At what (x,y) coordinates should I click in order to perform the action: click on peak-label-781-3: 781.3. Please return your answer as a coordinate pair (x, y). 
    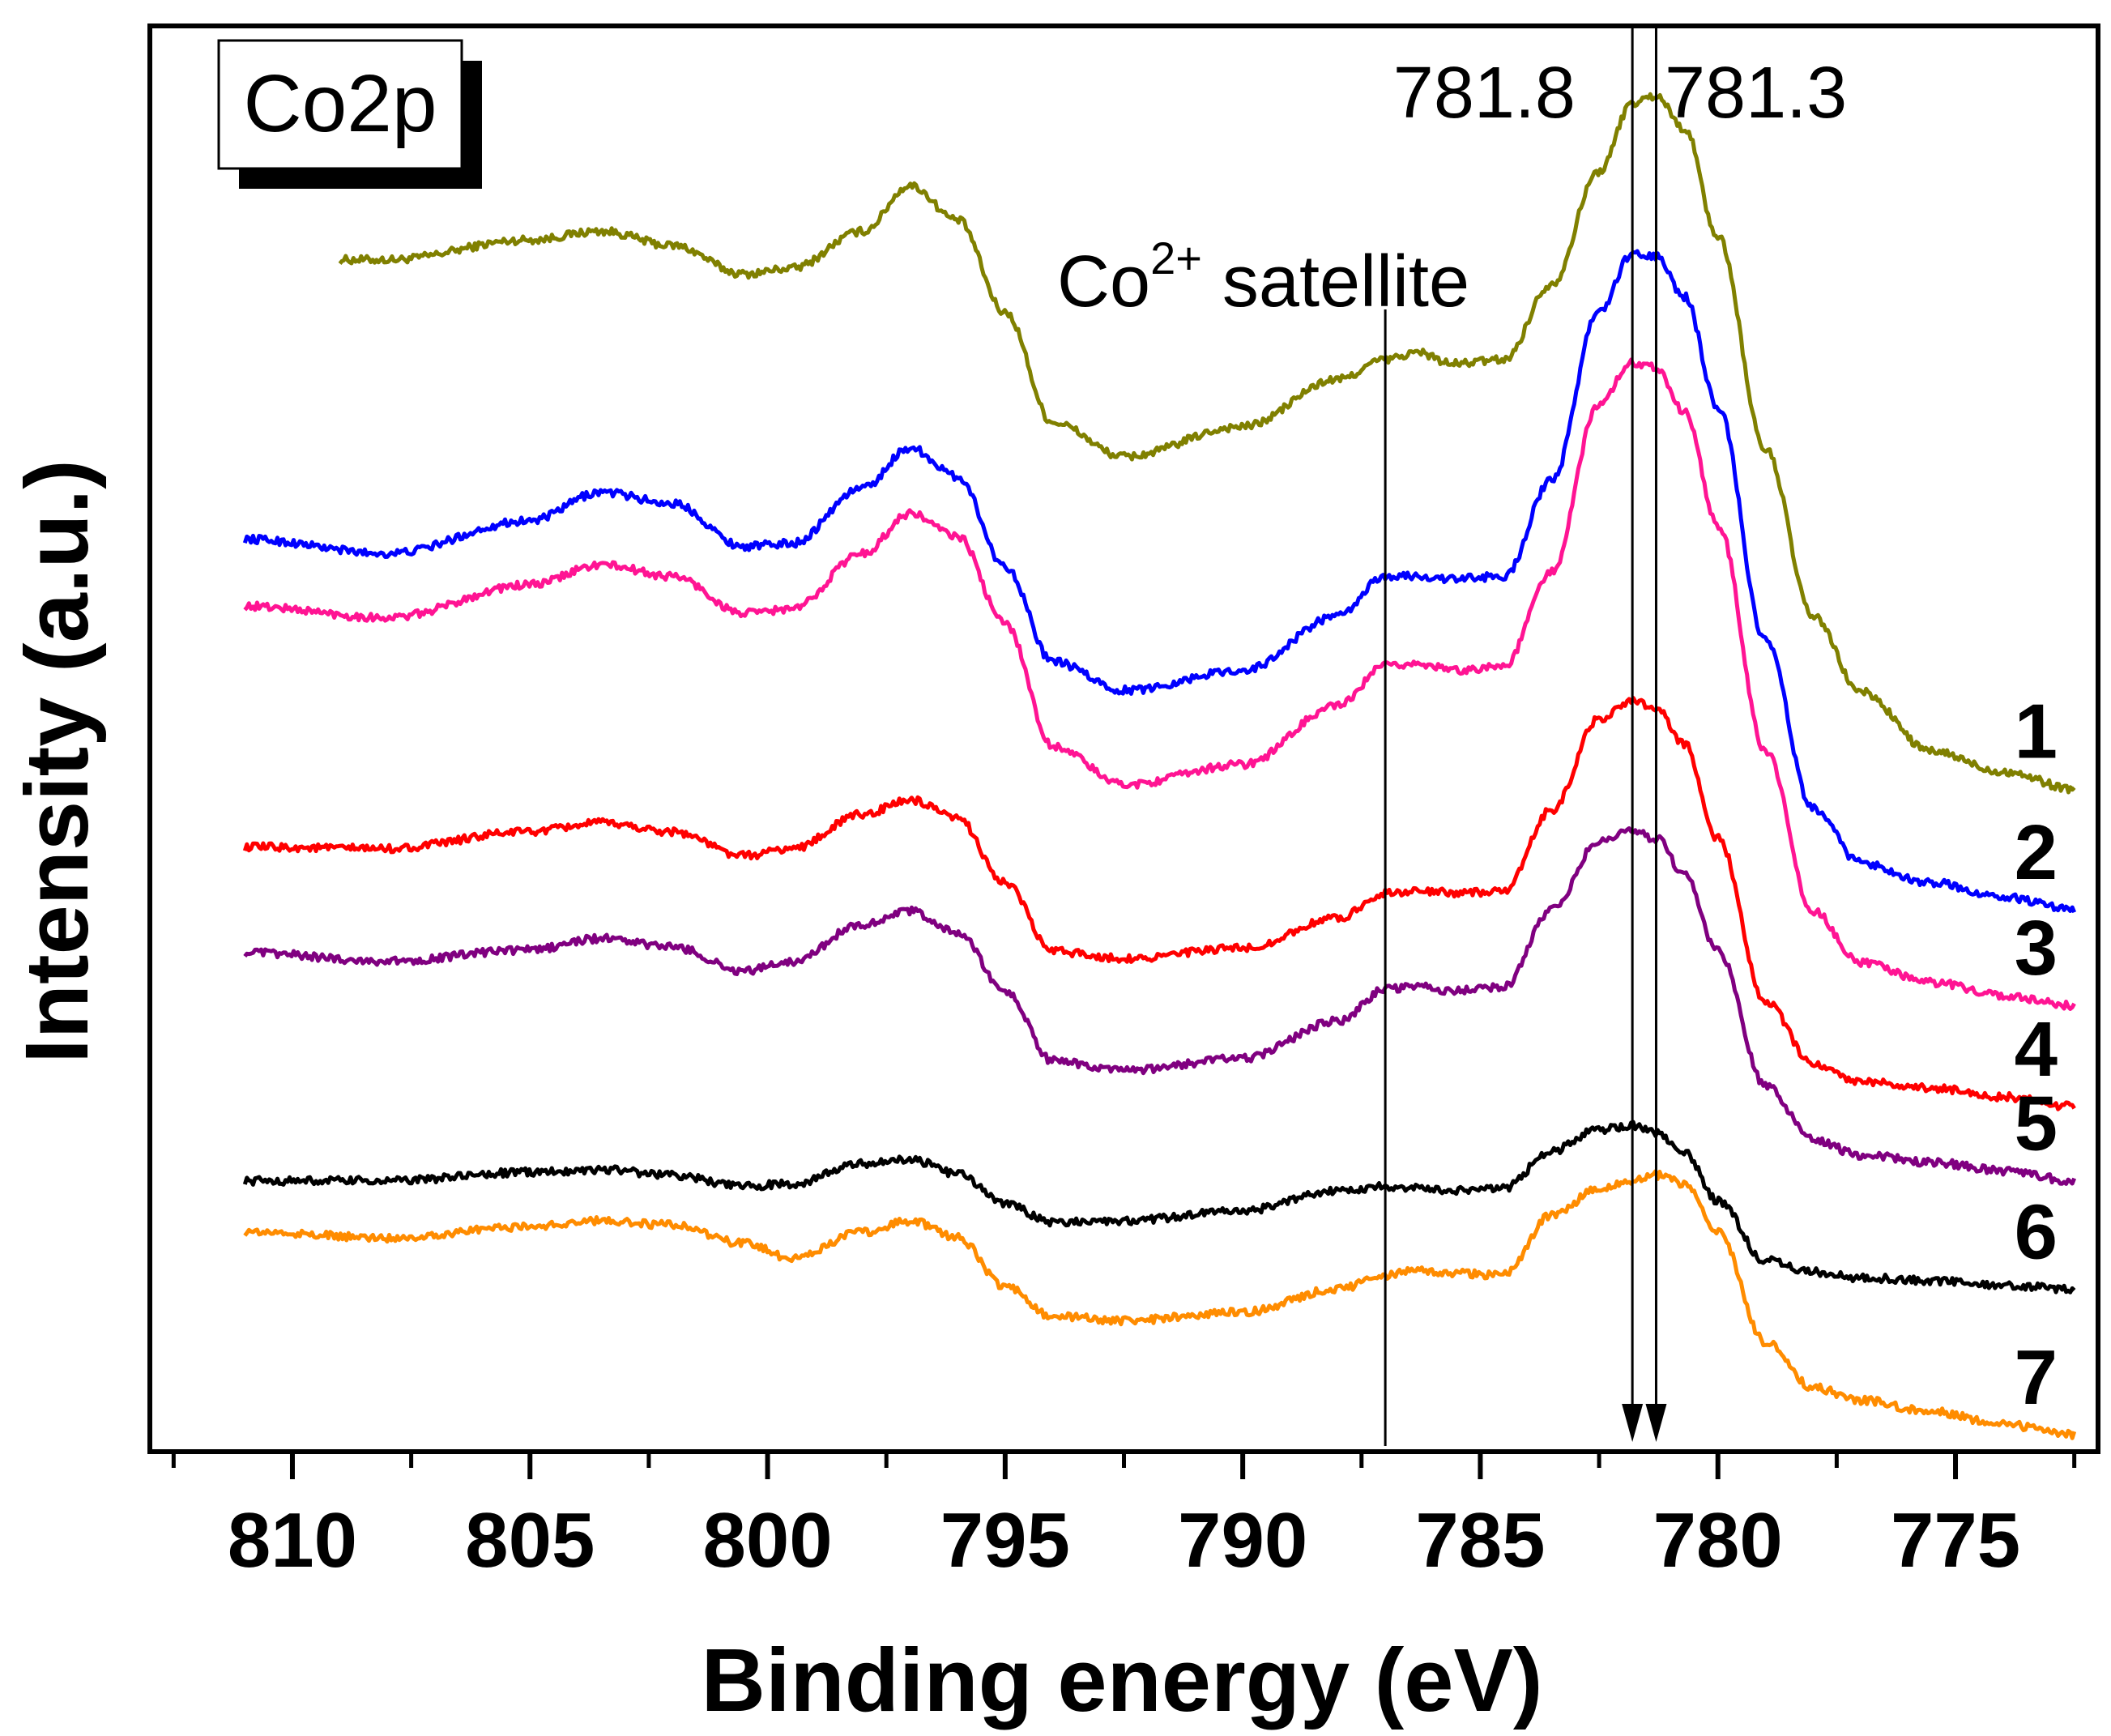
    Looking at the image, I should click on (1756, 93).